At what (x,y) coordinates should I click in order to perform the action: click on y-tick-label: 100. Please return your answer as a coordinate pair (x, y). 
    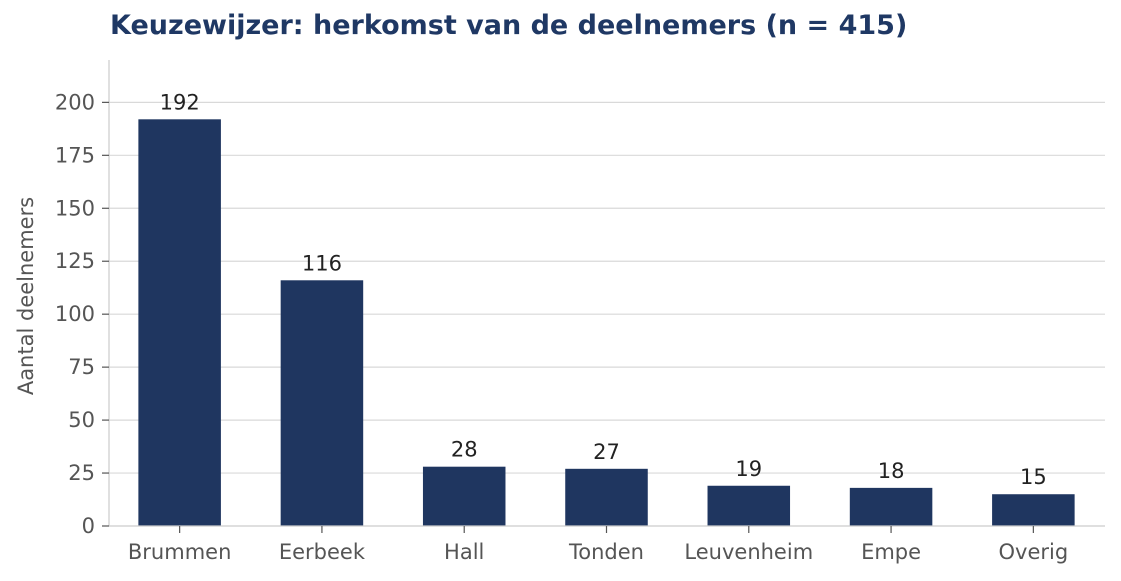
    Looking at the image, I should click on (75, 314).